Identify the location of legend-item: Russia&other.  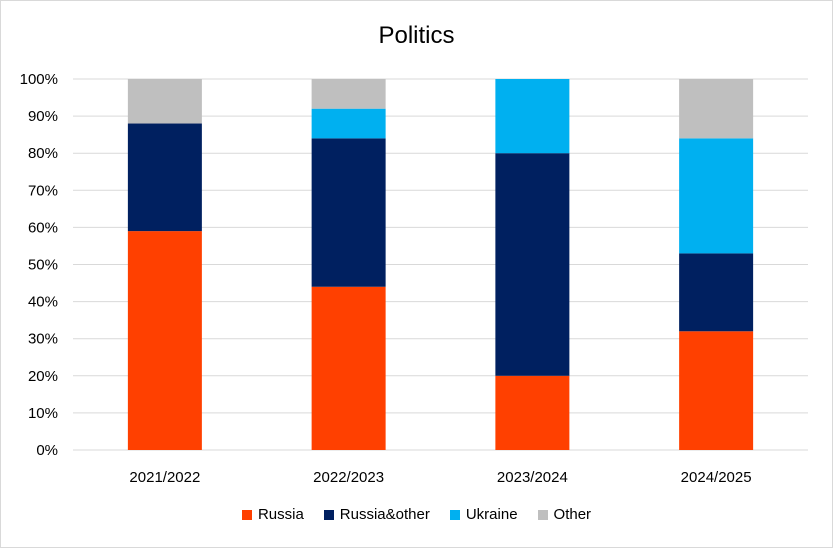
(376, 514).